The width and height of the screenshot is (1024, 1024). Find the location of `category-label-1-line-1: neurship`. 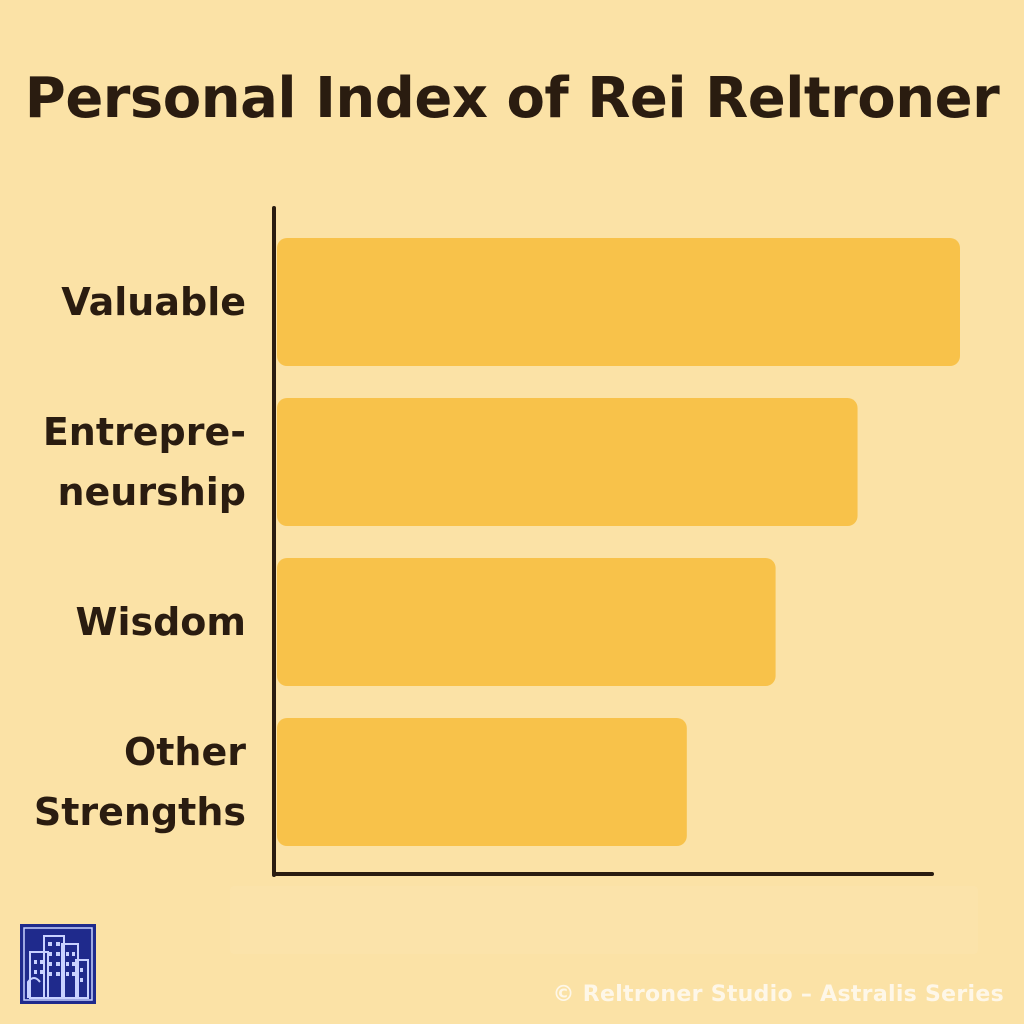

category-label-1-line-1: neurship is located at coordinates (151, 492).